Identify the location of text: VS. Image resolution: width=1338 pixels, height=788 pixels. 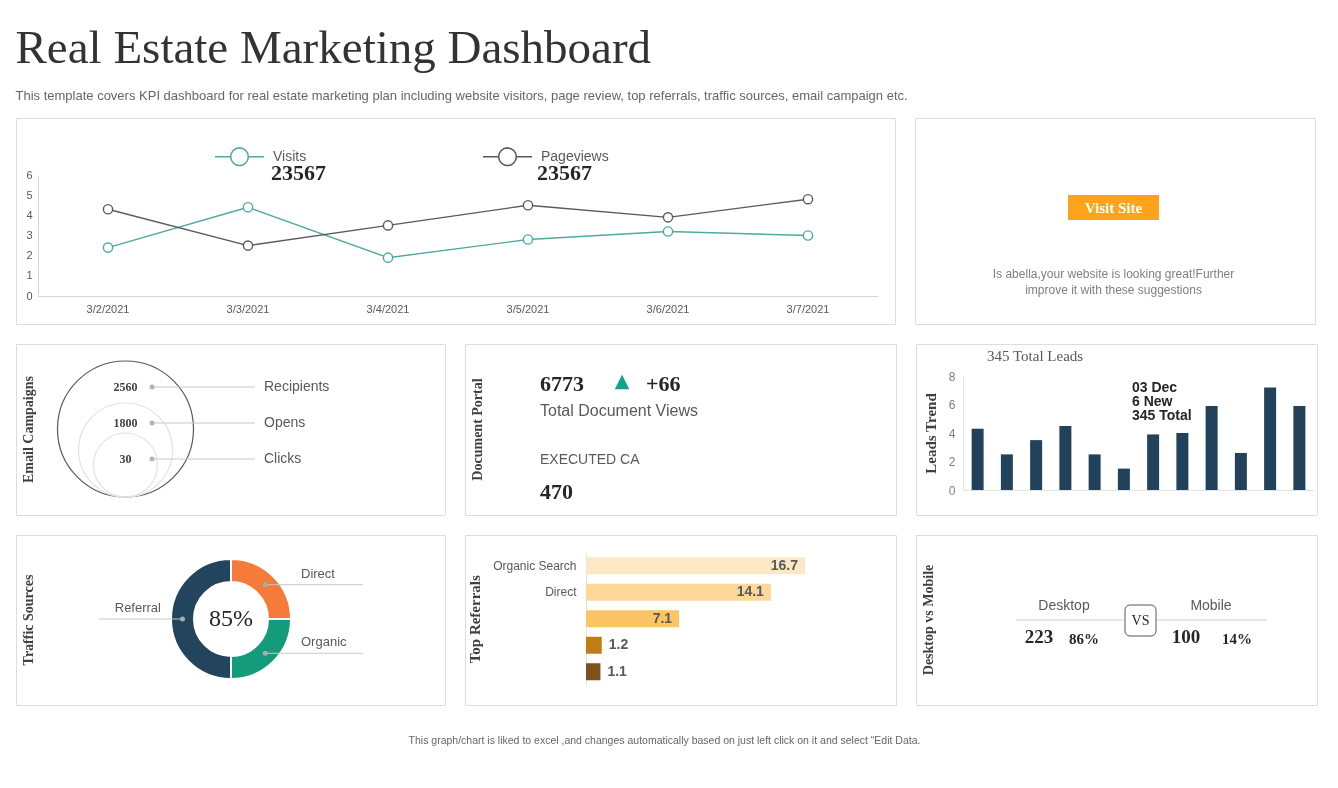
(1140, 620).